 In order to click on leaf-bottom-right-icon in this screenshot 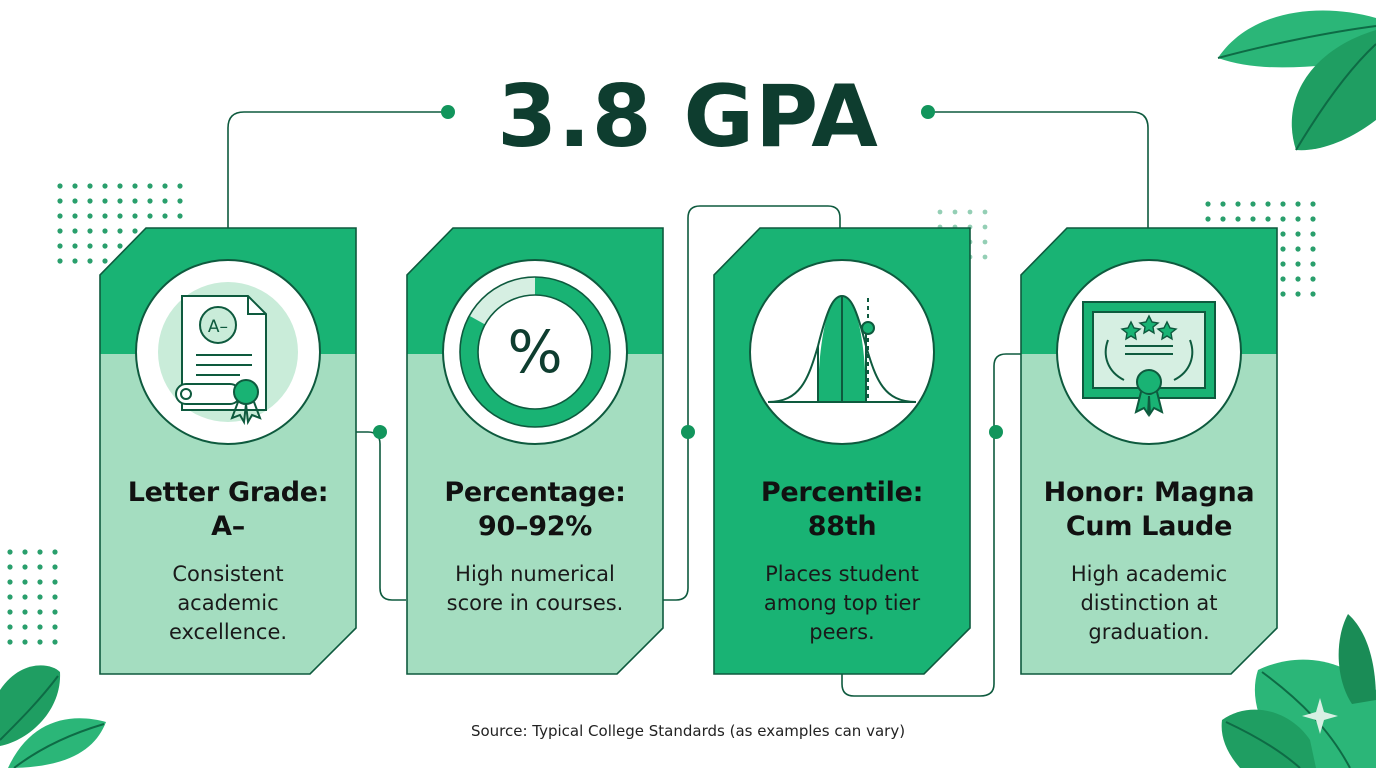, I will do `click(1298, 691)`.